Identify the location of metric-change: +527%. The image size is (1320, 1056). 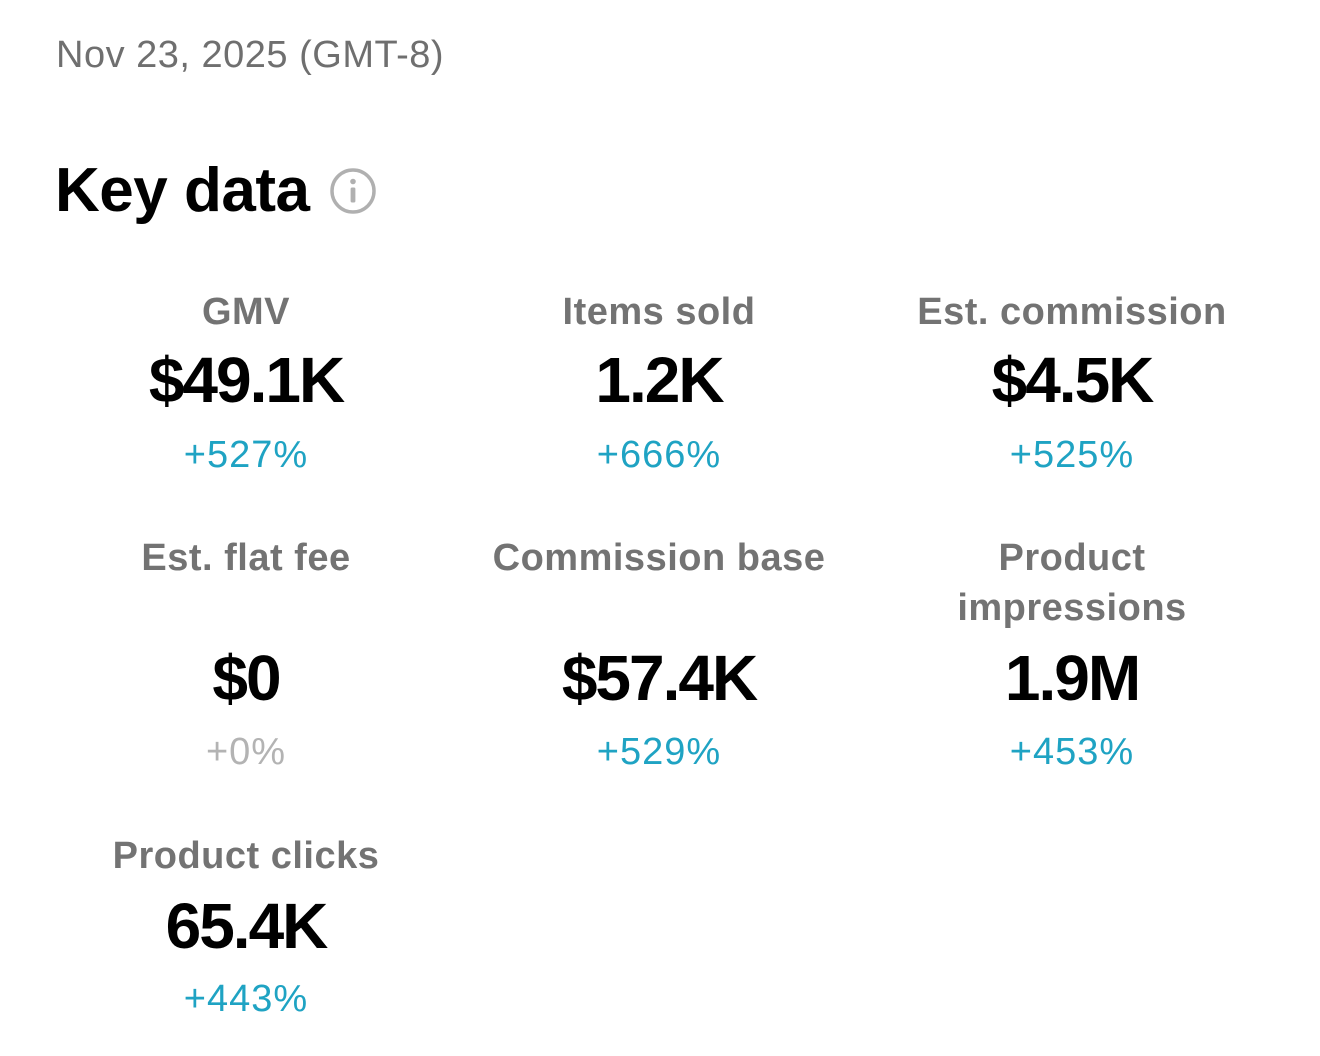
(246, 455).